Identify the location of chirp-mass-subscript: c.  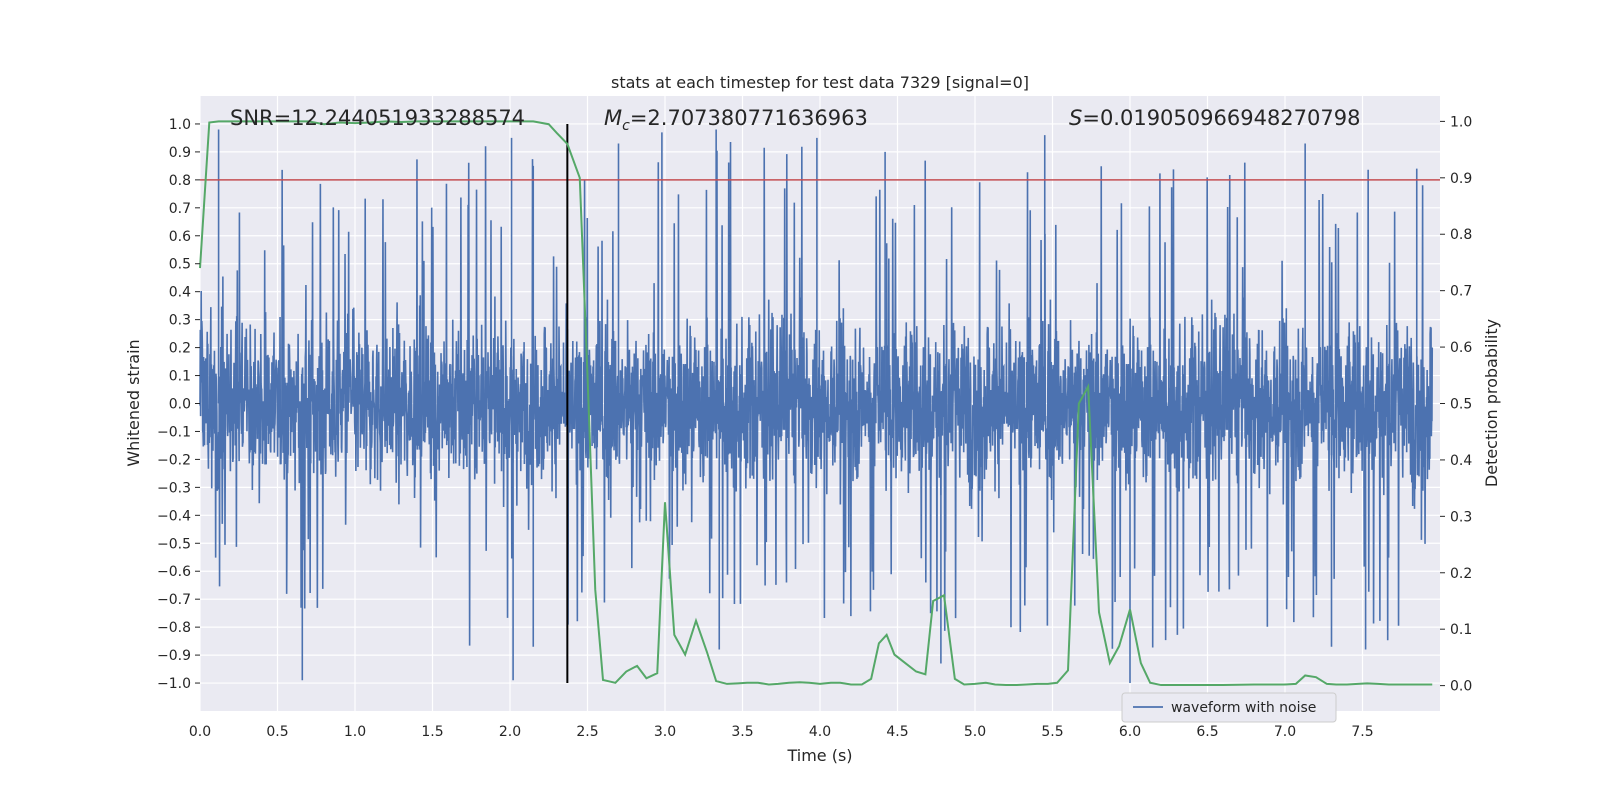
(626, 126).